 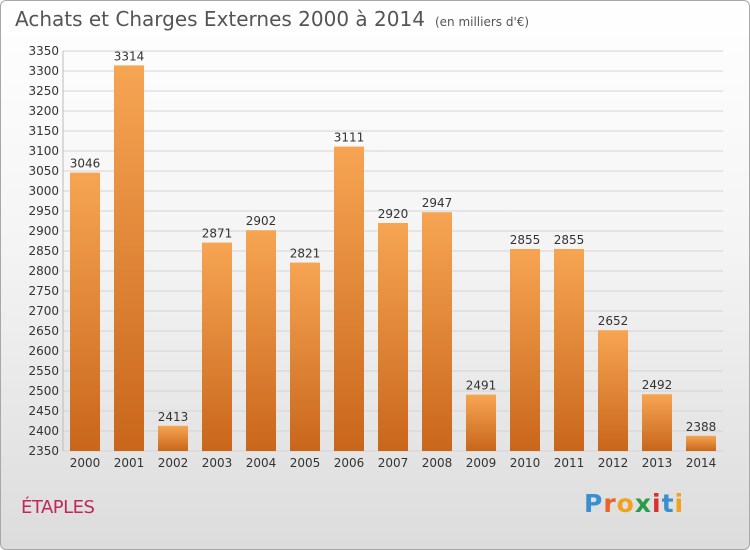 I want to click on bar-2013, so click(x=657, y=422).